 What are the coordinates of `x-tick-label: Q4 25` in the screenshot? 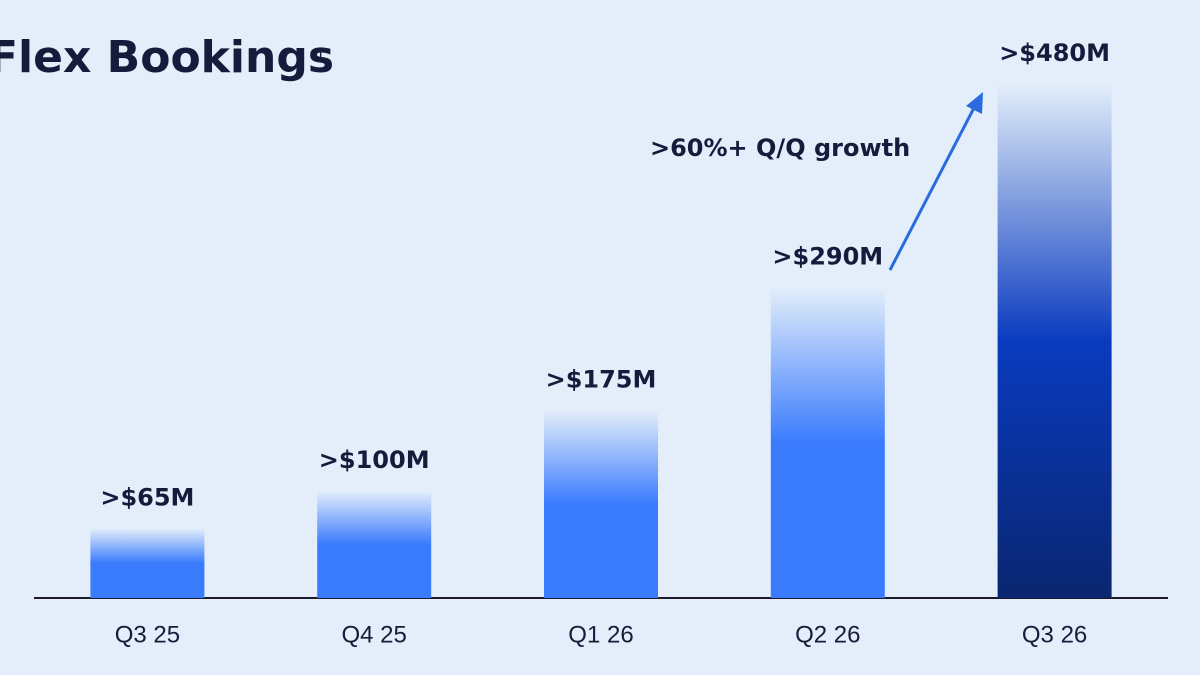 It's located at (374, 634).